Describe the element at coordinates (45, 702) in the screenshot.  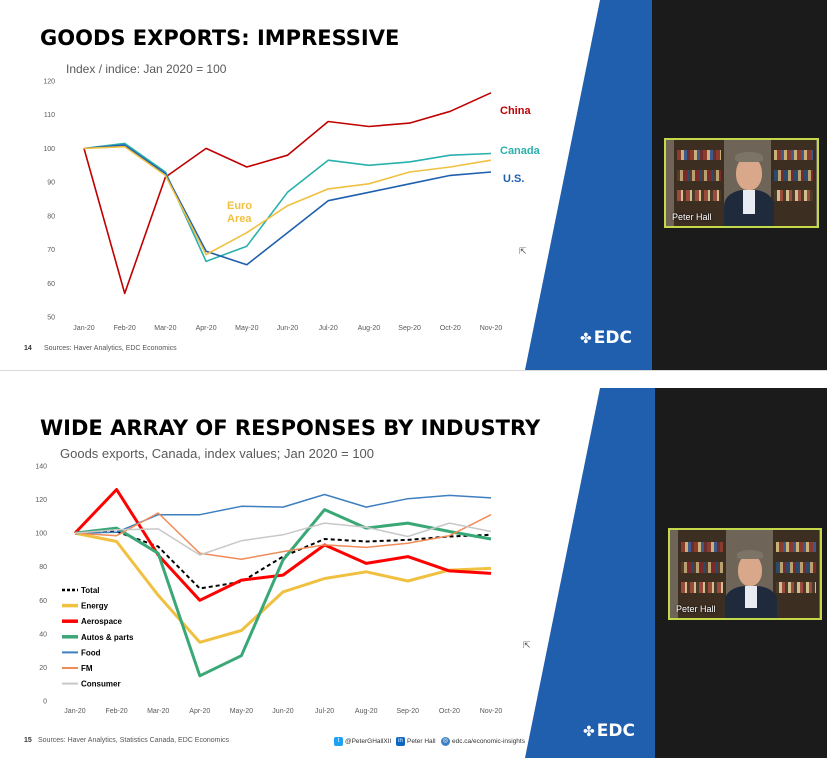
I see `y-tick-label: 0` at that location.